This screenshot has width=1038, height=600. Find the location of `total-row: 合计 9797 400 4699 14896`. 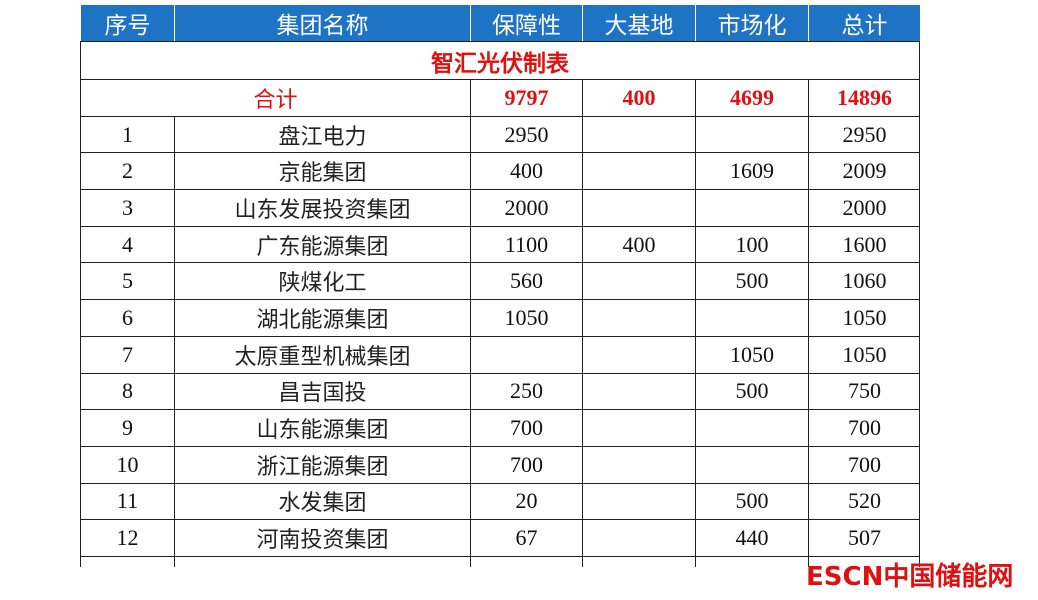

total-row: 合计 9797 400 4699 14896 is located at coordinates (500, 98).